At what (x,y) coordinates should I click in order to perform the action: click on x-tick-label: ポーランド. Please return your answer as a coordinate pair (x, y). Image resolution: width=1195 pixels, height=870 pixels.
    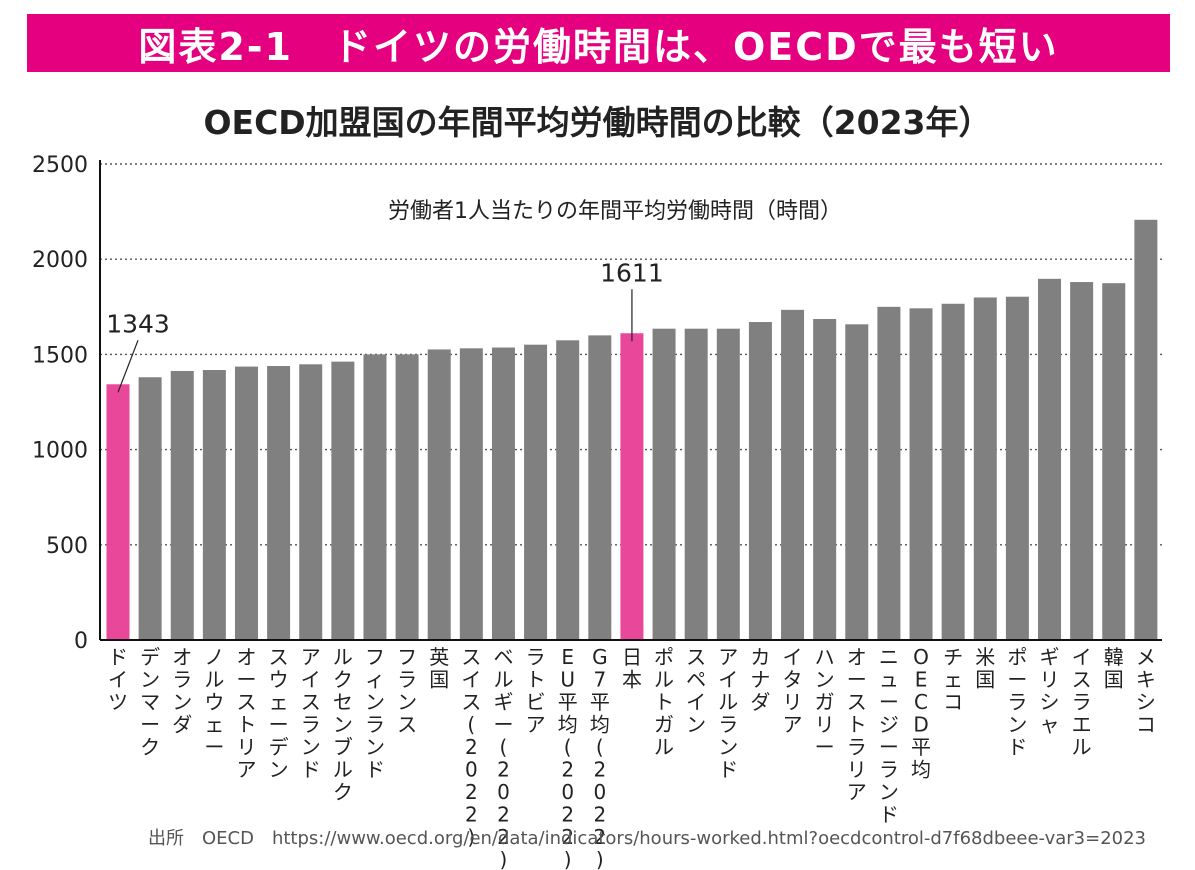
    Looking at the image, I should click on (1017, 702).